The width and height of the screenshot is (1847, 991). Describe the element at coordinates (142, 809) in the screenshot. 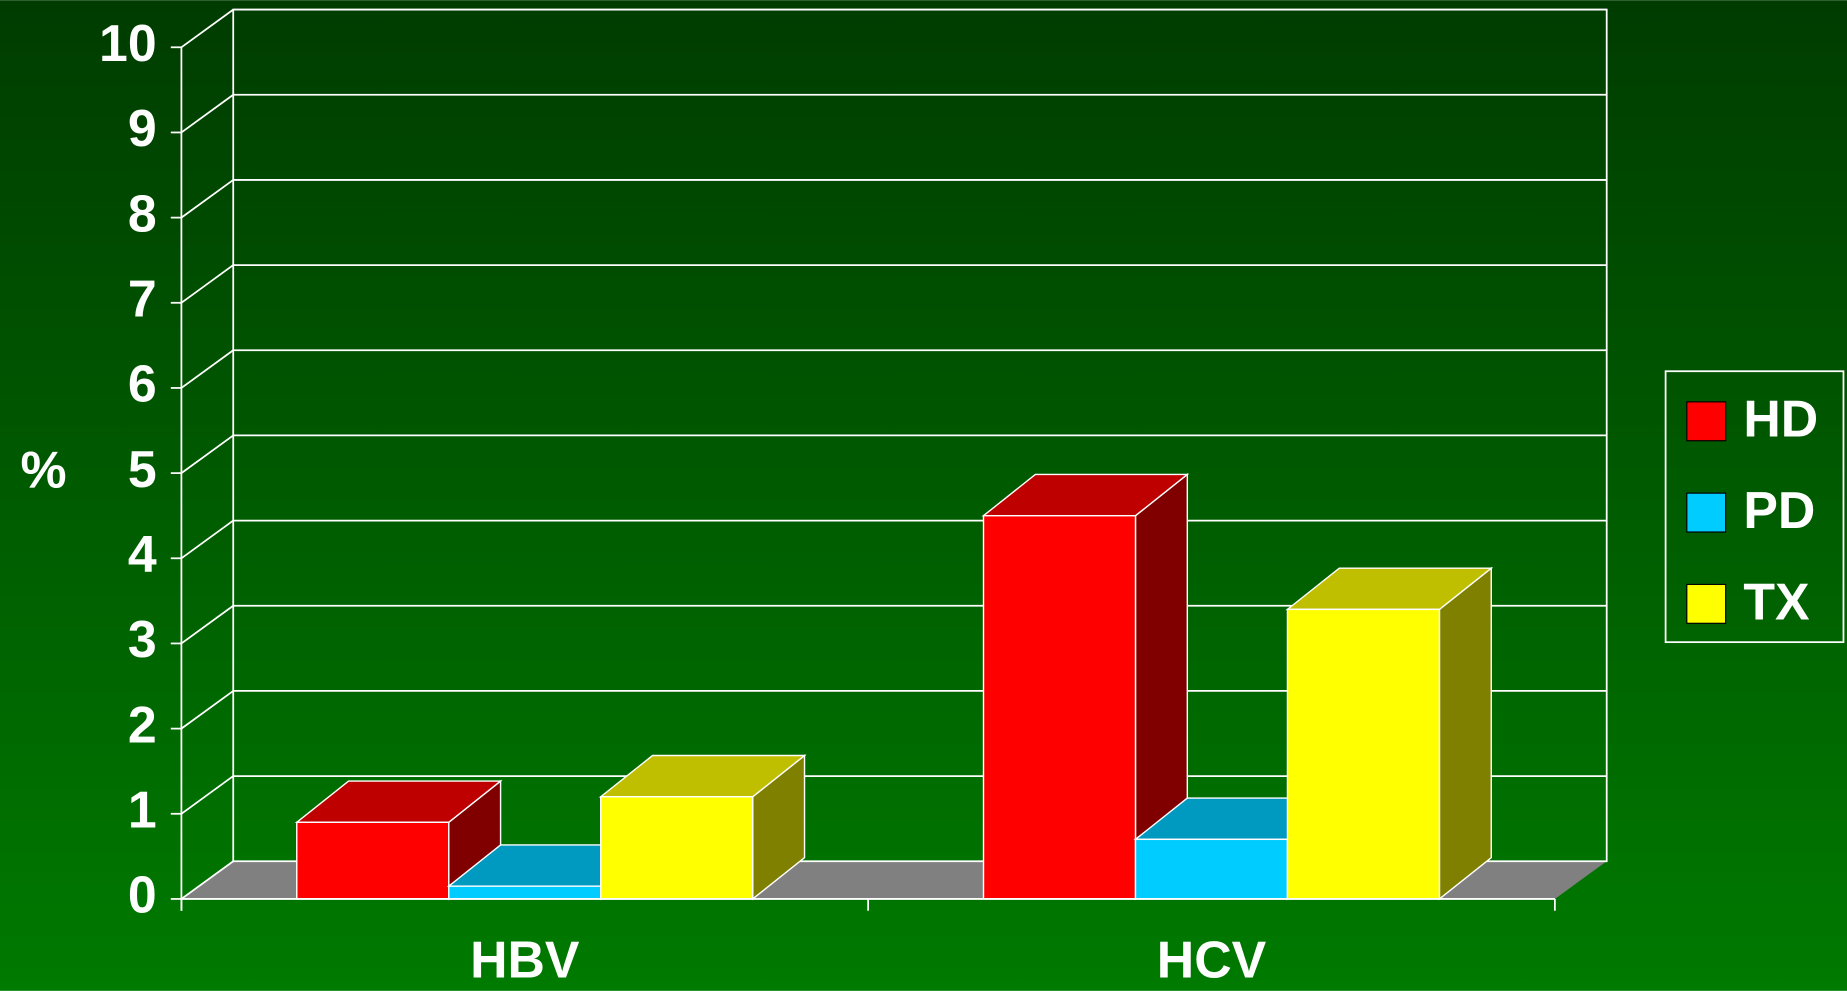

I see `y-tick-label: 1` at that location.